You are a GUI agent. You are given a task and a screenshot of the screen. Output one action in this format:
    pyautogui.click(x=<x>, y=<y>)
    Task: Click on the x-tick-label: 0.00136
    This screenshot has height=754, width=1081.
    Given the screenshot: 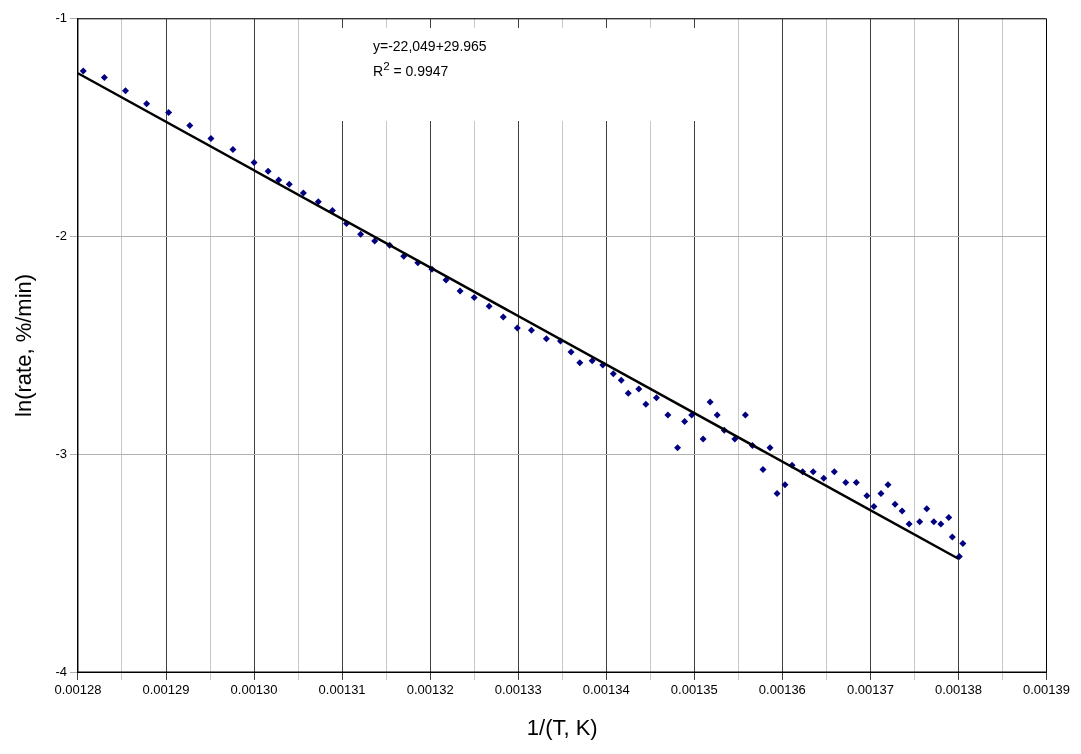 What is the action you would take?
    pyautogui.click(x=782, y=690)
    